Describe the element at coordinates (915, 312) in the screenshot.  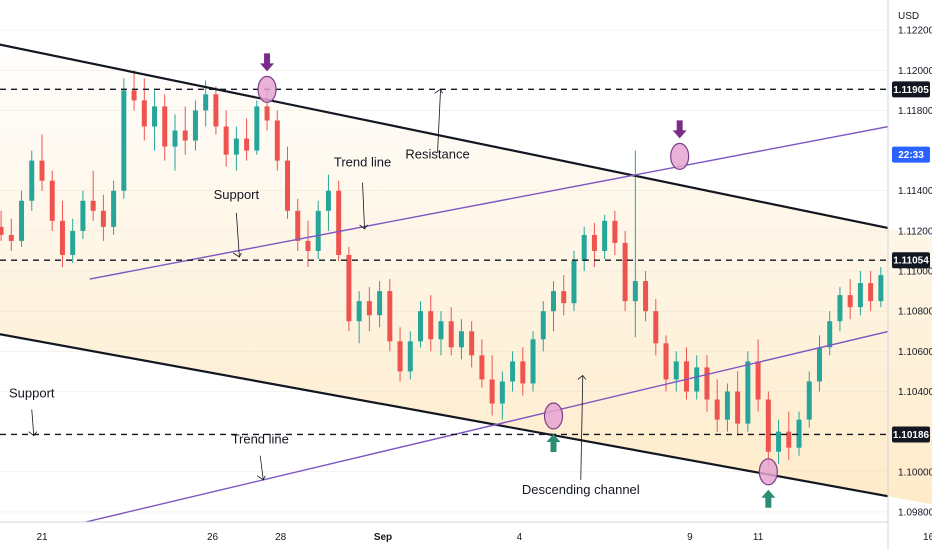
I see `y-tick-label-6: 1.10800` at that location.